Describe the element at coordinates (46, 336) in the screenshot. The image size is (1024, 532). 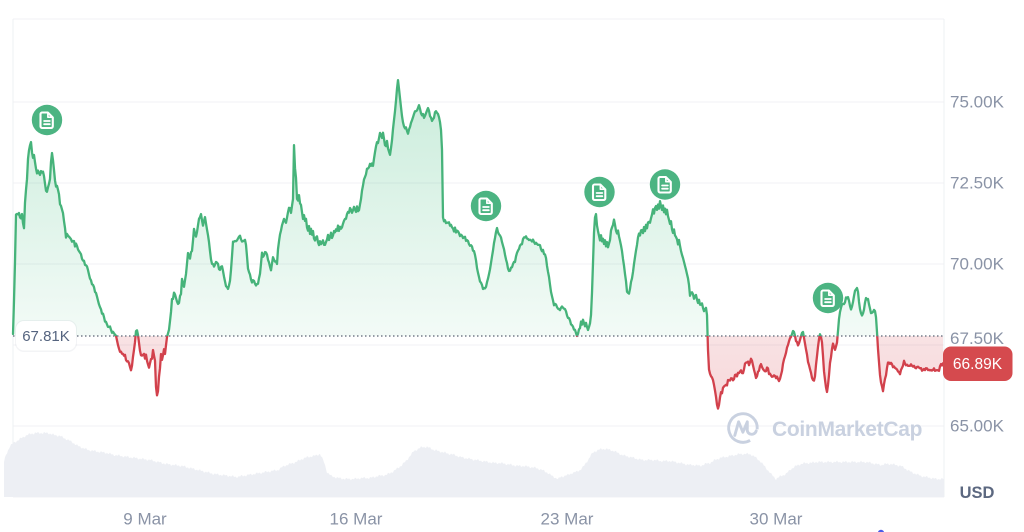
I see `svg-text: 67.81K` at that location.